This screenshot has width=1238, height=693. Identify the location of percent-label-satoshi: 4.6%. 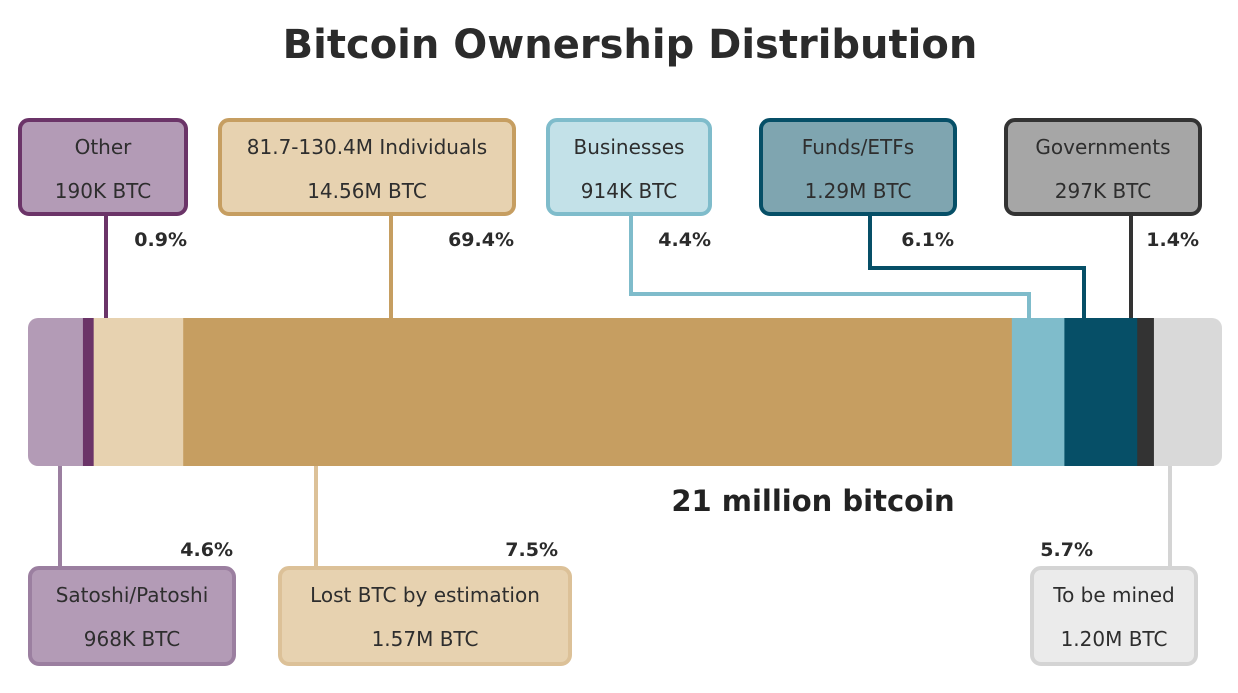
(206, 550).